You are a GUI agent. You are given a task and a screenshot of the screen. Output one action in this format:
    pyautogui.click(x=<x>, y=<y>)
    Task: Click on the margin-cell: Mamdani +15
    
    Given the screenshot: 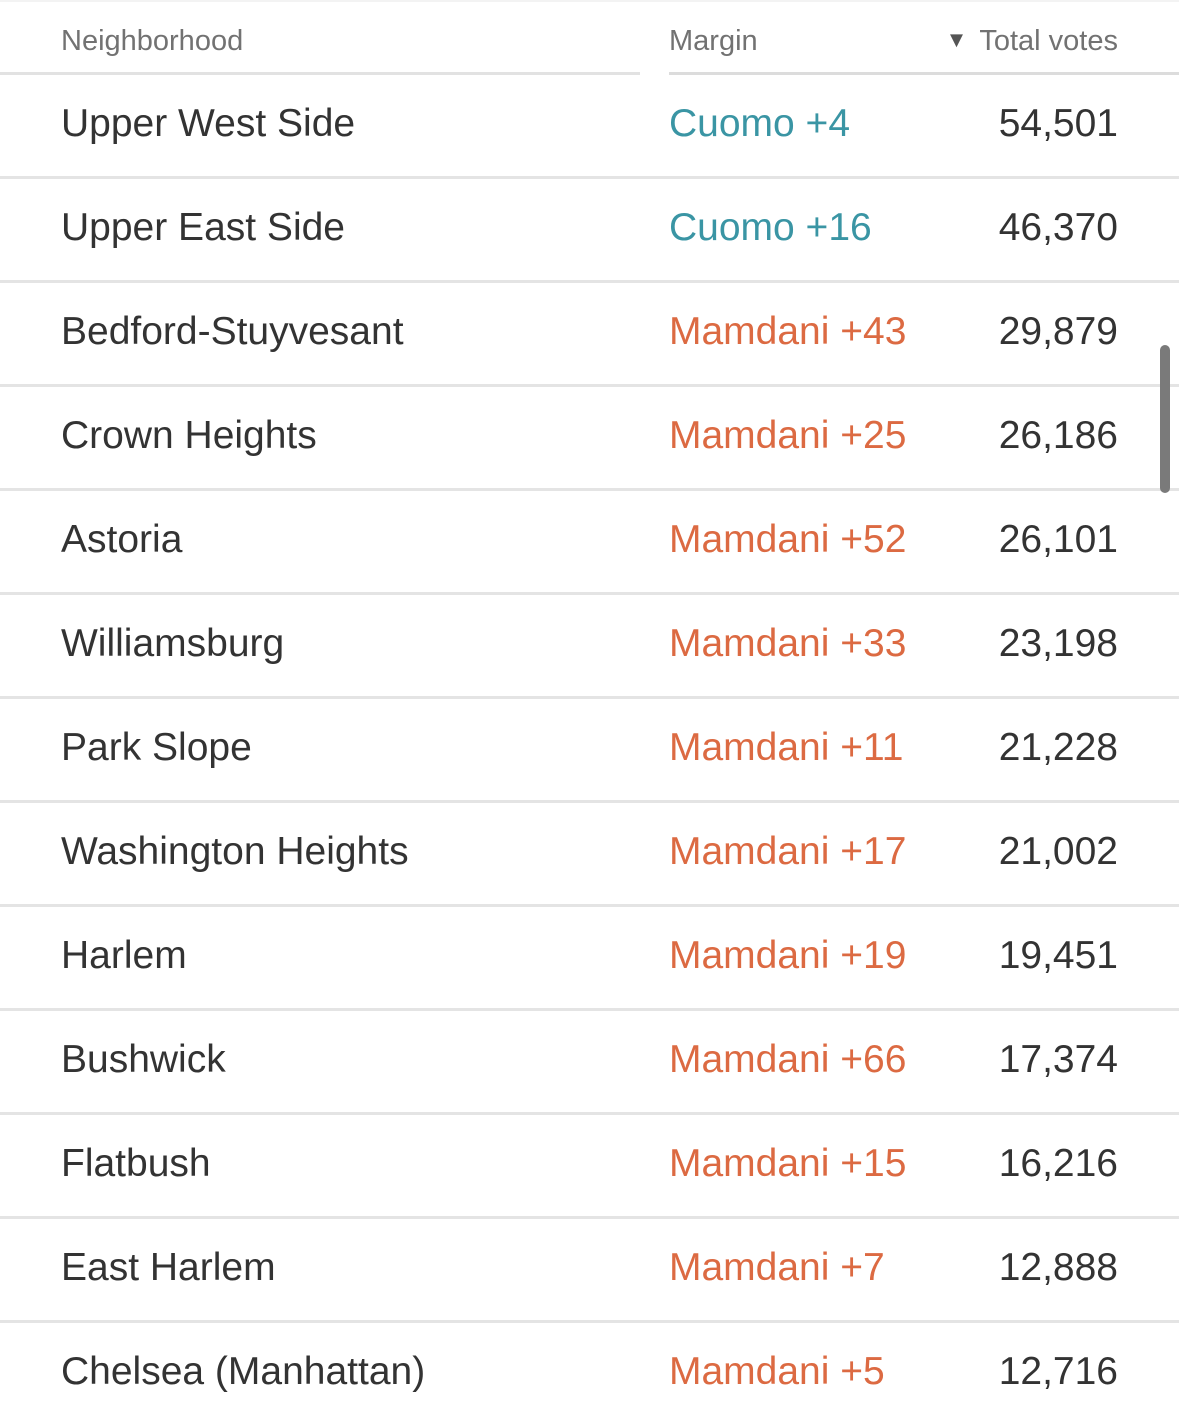 What is the action you would take?
    pyautogui.click(x=788, y=1163)
    